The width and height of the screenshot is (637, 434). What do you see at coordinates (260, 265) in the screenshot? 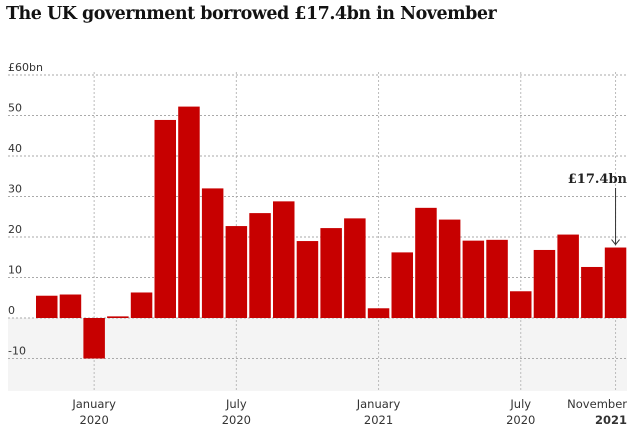
I see `bar: Aug 2020: 25.9` at bounding box center [260, 265].